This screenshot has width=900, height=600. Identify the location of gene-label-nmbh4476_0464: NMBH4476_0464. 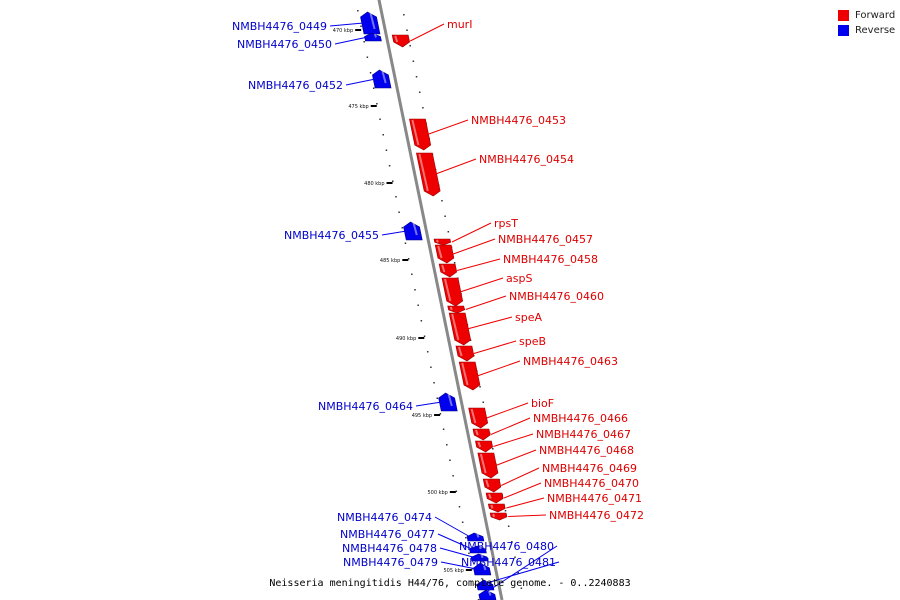
(365, 406).